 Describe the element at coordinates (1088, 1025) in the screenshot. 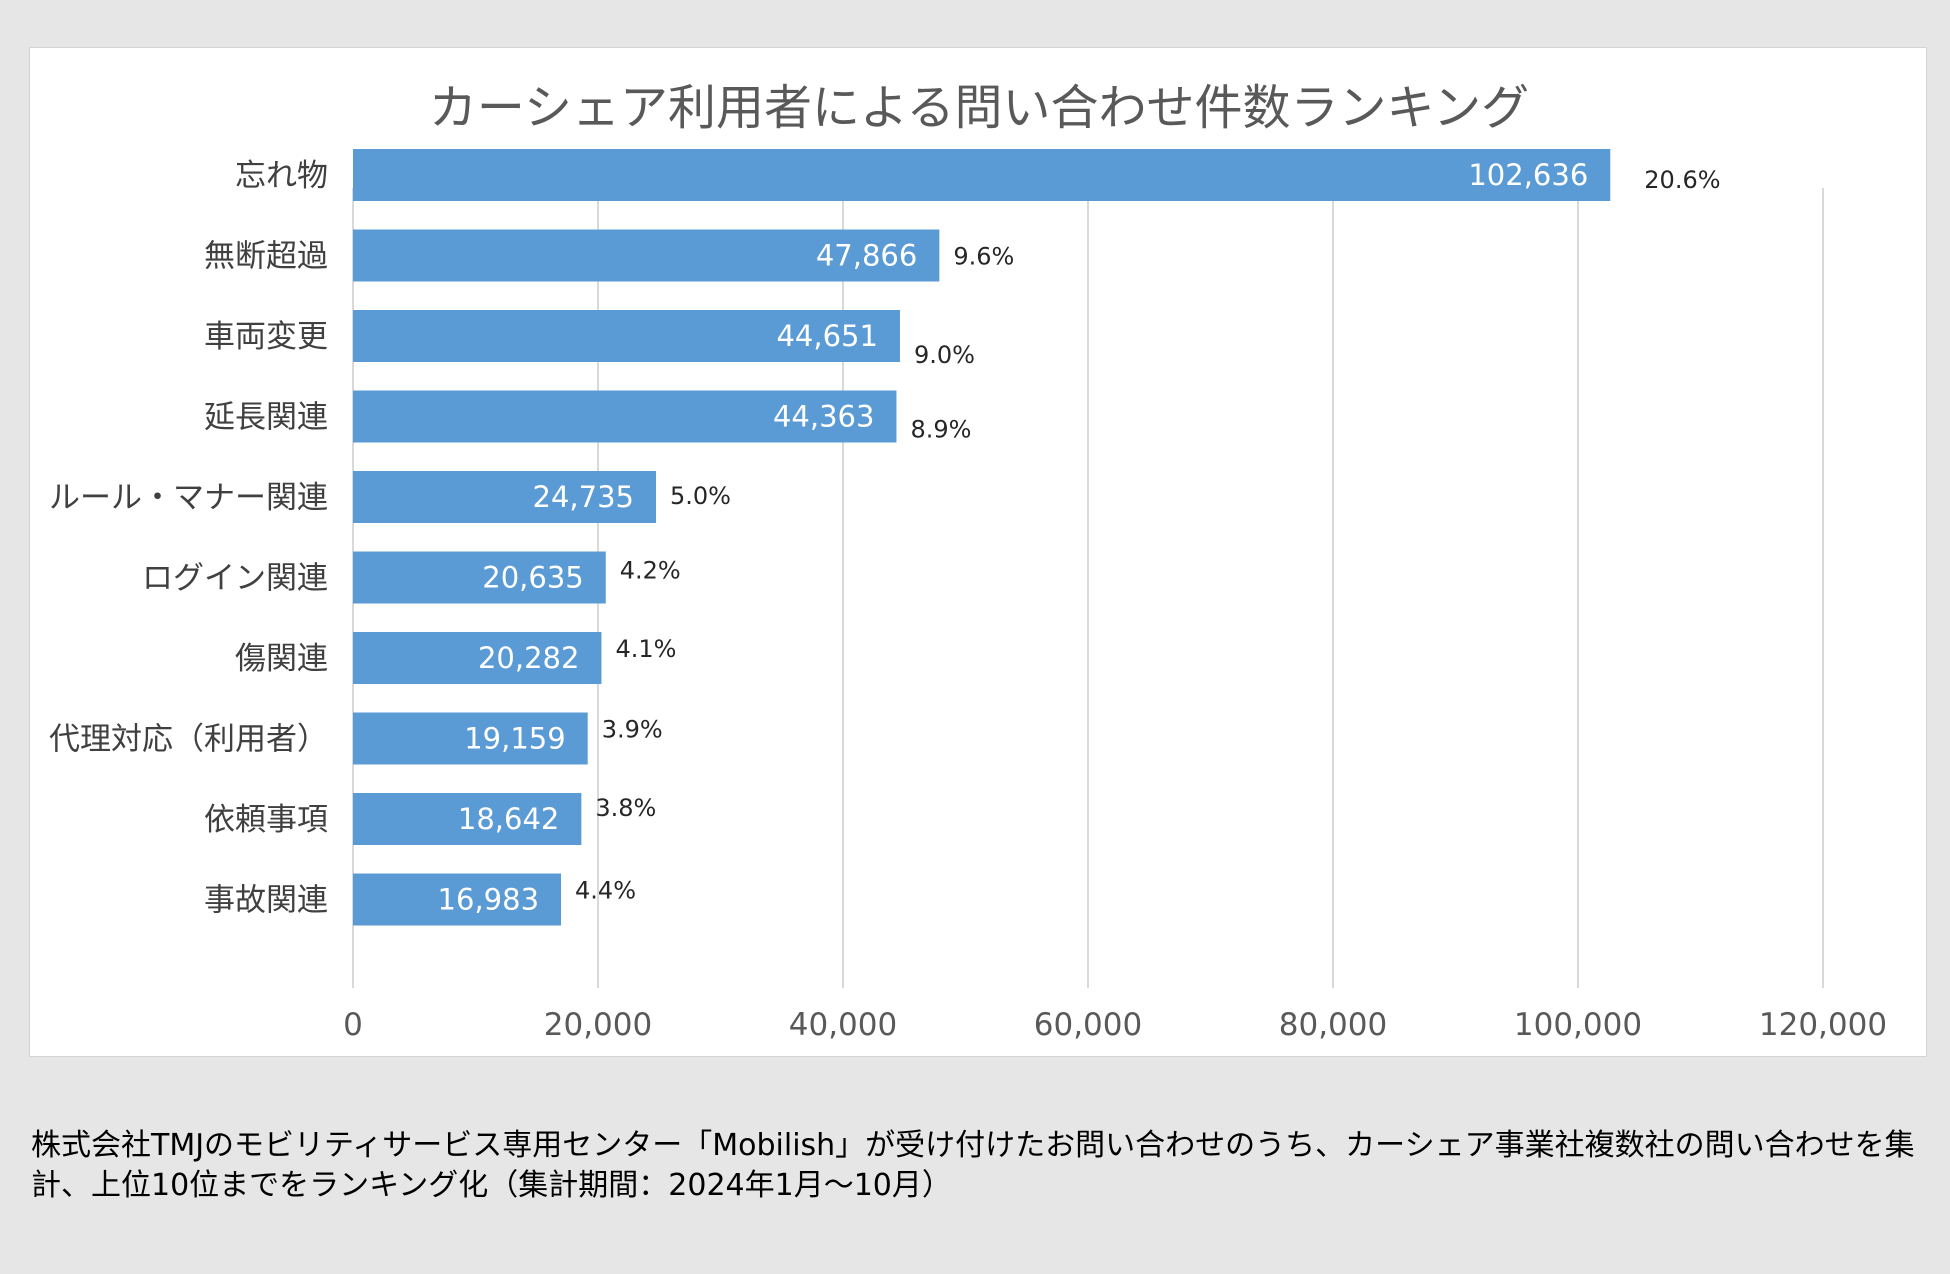

I see `x-tick-label: 60,000` at that location.